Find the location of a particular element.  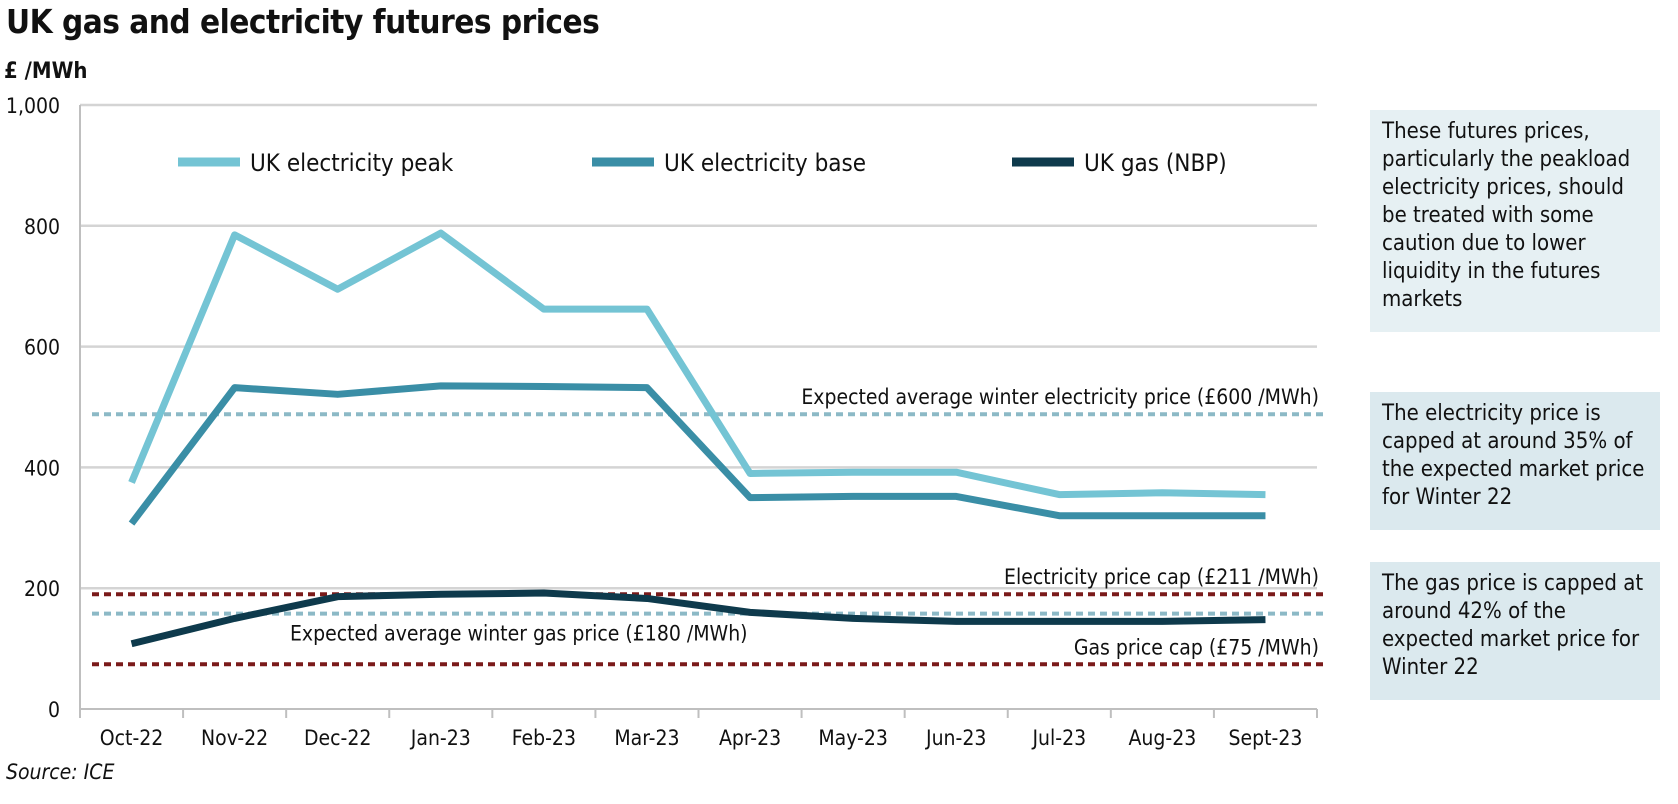

x-tick-label: Jan-23 is located at coordinates (440, 738).